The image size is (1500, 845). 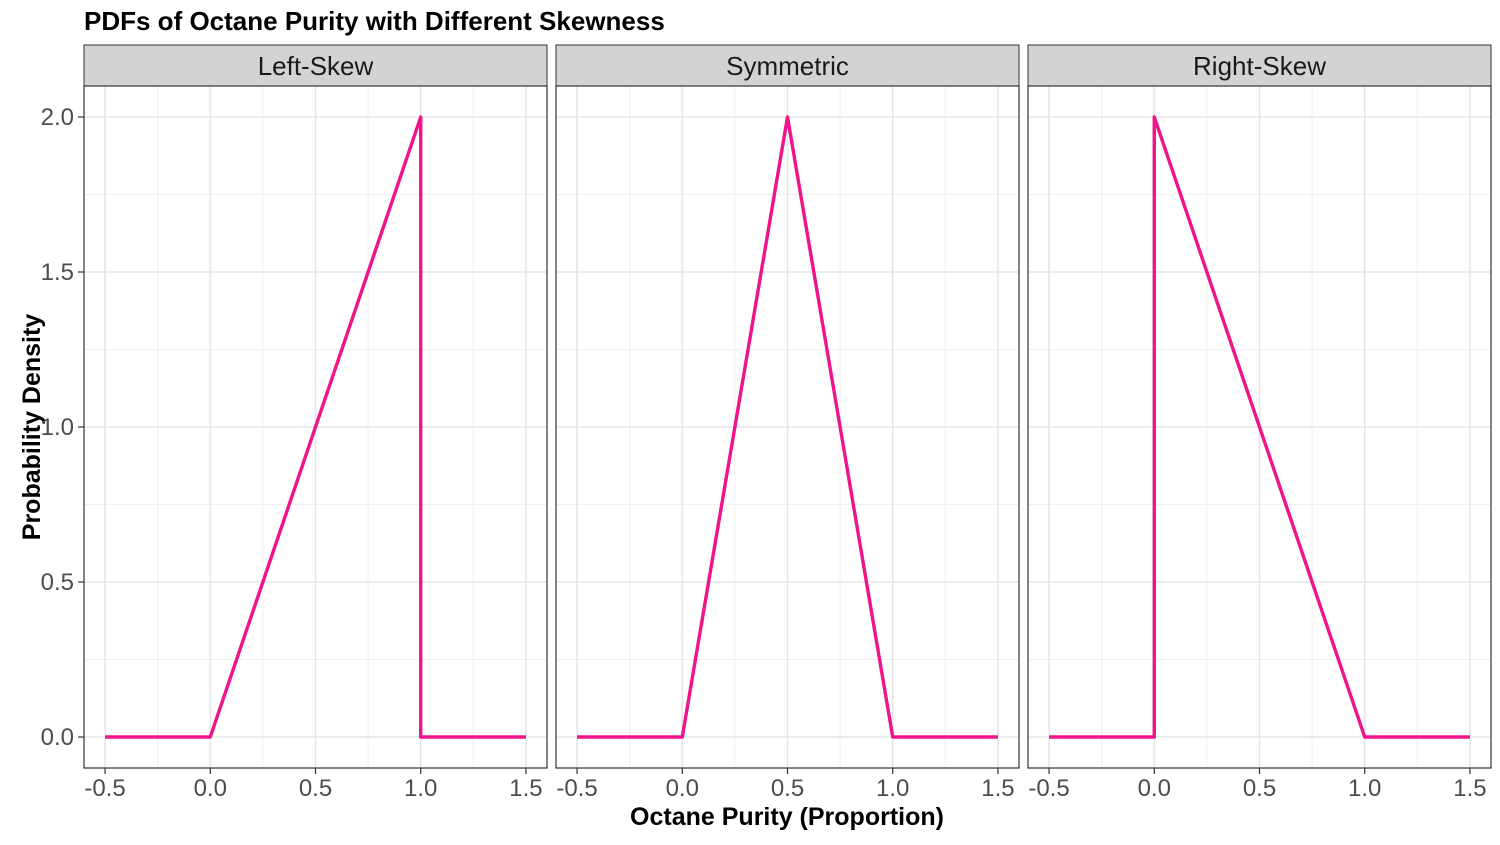 What do you see at coordinates (57, 427) in the screenshot?
I see `y-tick-label: 1.0` at bounding box center [57, 427].